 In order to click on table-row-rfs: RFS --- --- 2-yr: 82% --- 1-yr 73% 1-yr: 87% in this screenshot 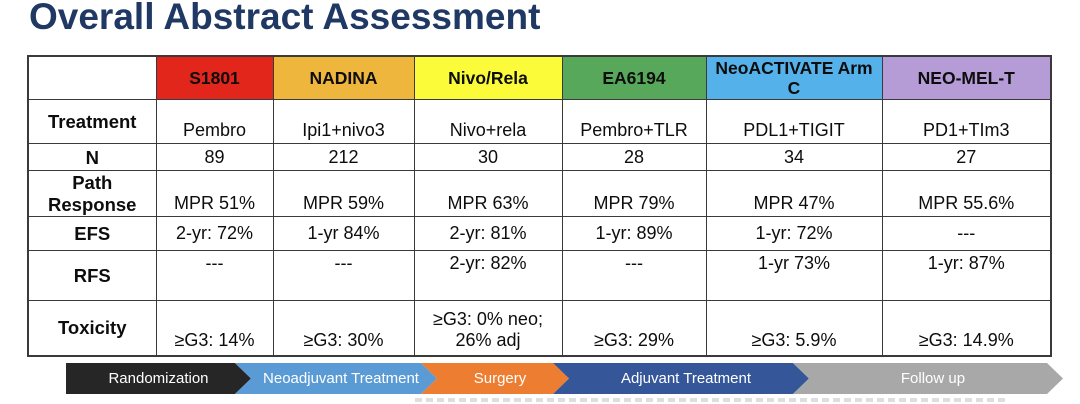, I will do `click(539, 276)`.